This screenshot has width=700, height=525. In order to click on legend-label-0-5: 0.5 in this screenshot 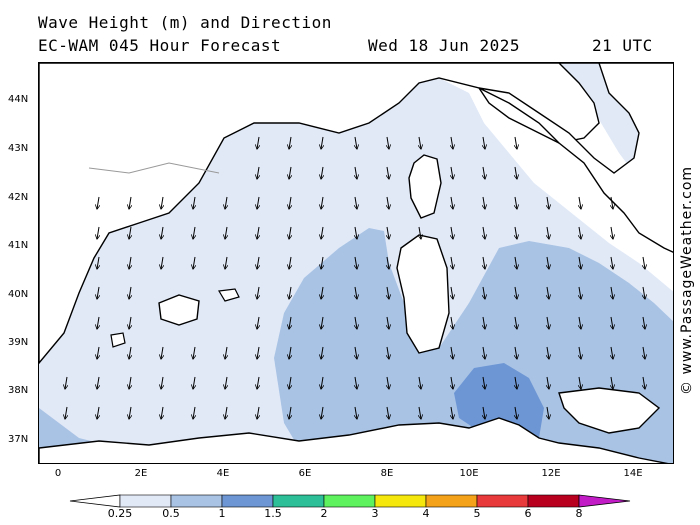, I will do `click(171, 513)`.